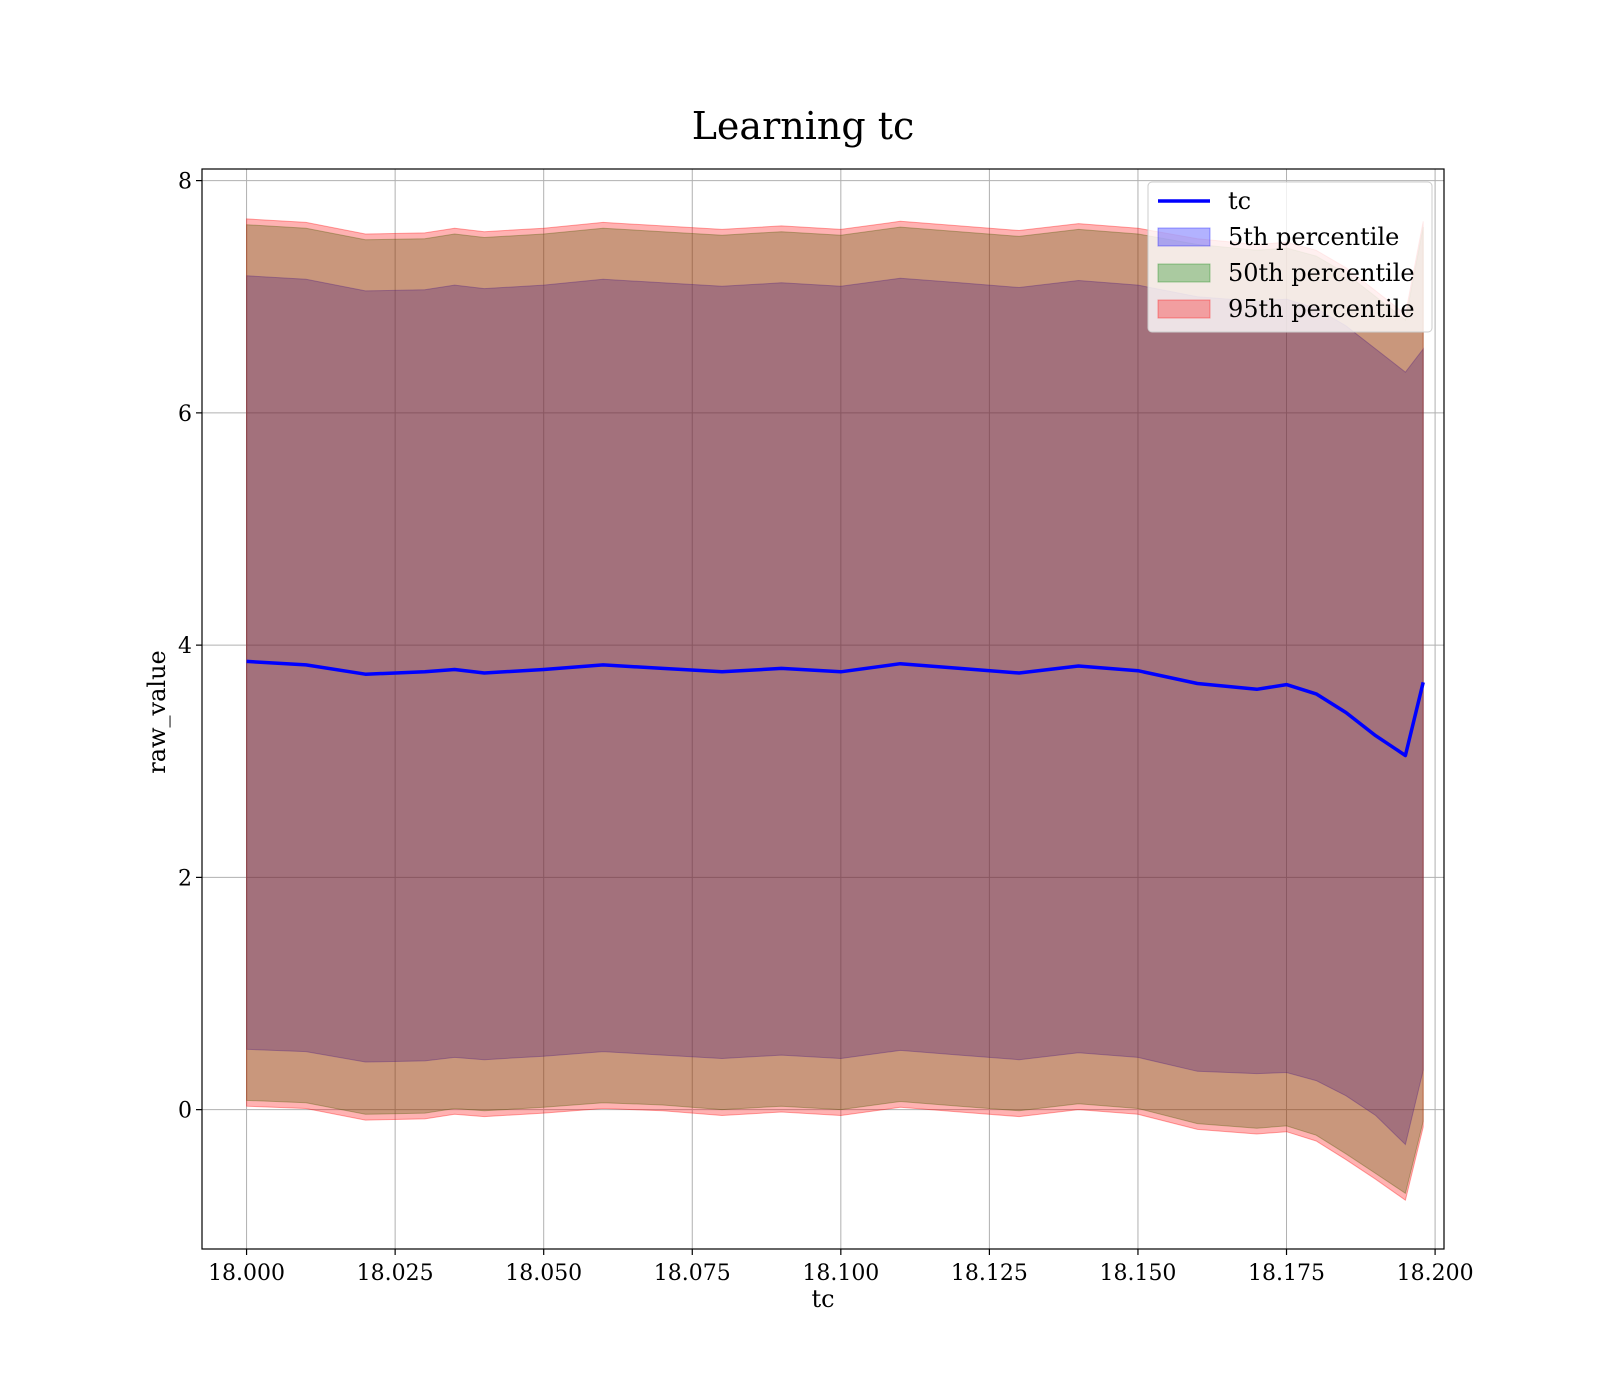  Describe the element at coordinates (1137, 1273) in the screenshot. I see `x-tick-label: 18.150` at that location.